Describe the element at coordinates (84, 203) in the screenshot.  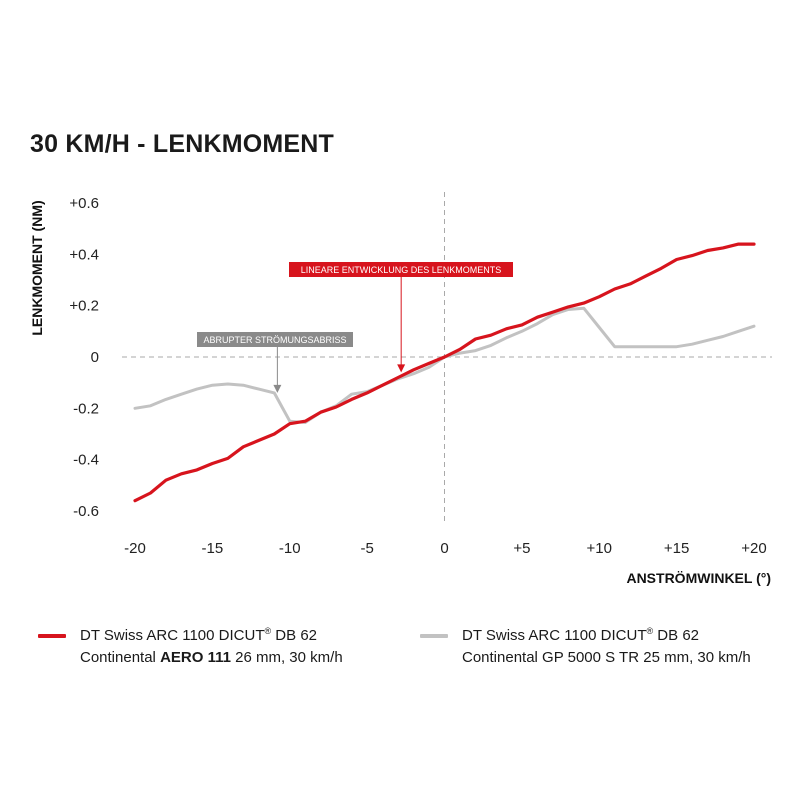
I see `y-tick-label: +0.6` at that location.